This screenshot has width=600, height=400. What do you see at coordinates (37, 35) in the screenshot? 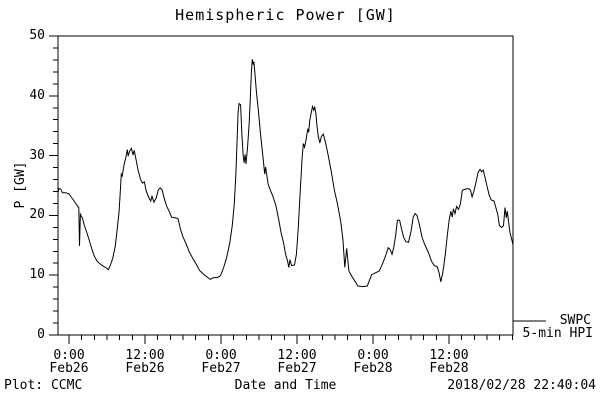
I see `y-tick-label: 50` at bounding box center [37, 35].